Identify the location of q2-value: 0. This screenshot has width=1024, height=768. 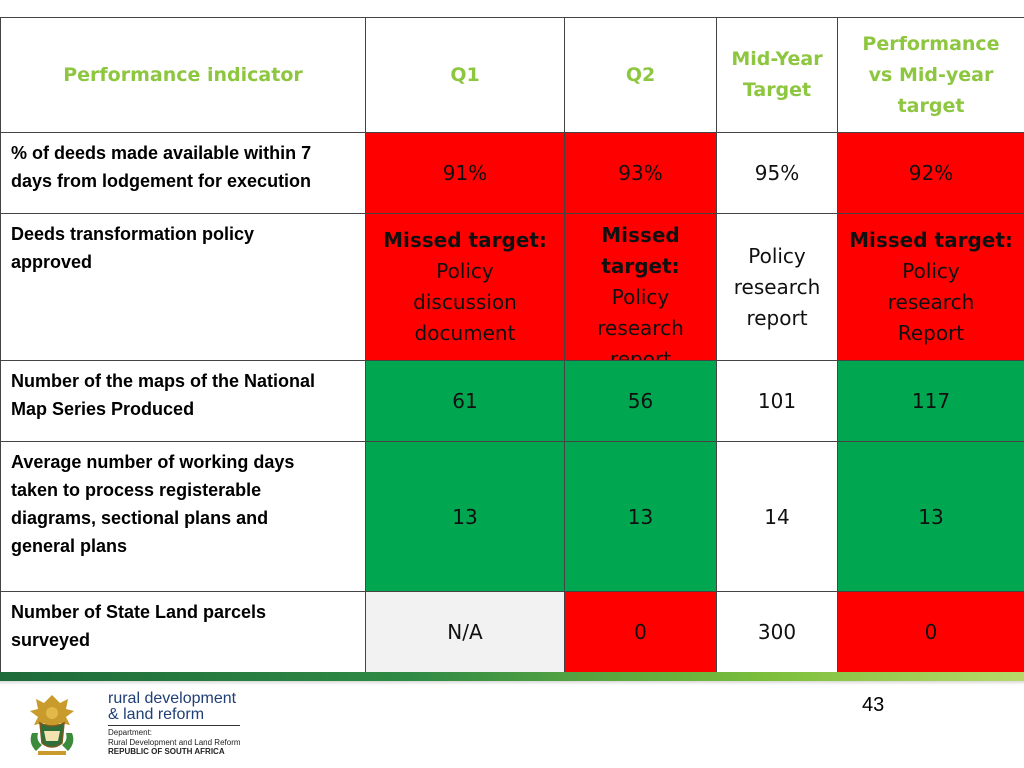
(640, 632).